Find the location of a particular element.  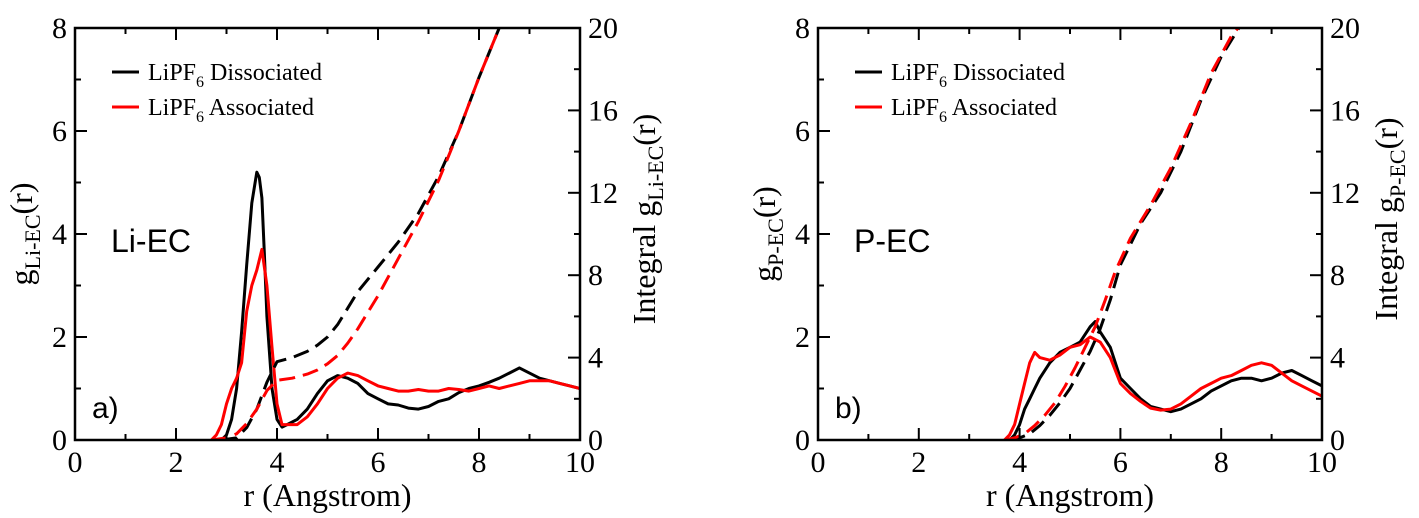

panel-label: a) is located at coordinates (105, 408).